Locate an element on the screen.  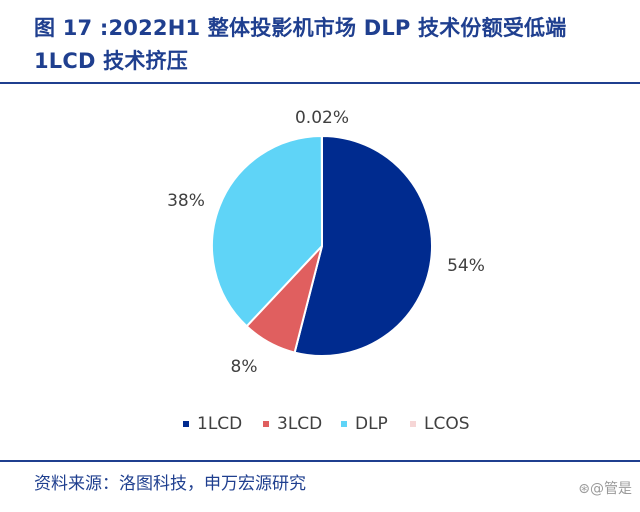
legend-item-dlp: DLP is located at coordinates (364, 424).